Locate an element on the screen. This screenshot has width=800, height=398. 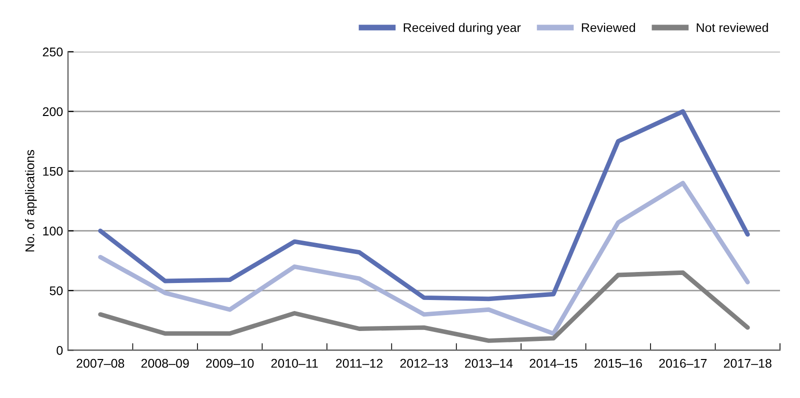
legend-label: Reviewed is located at coordinates (608, 27).